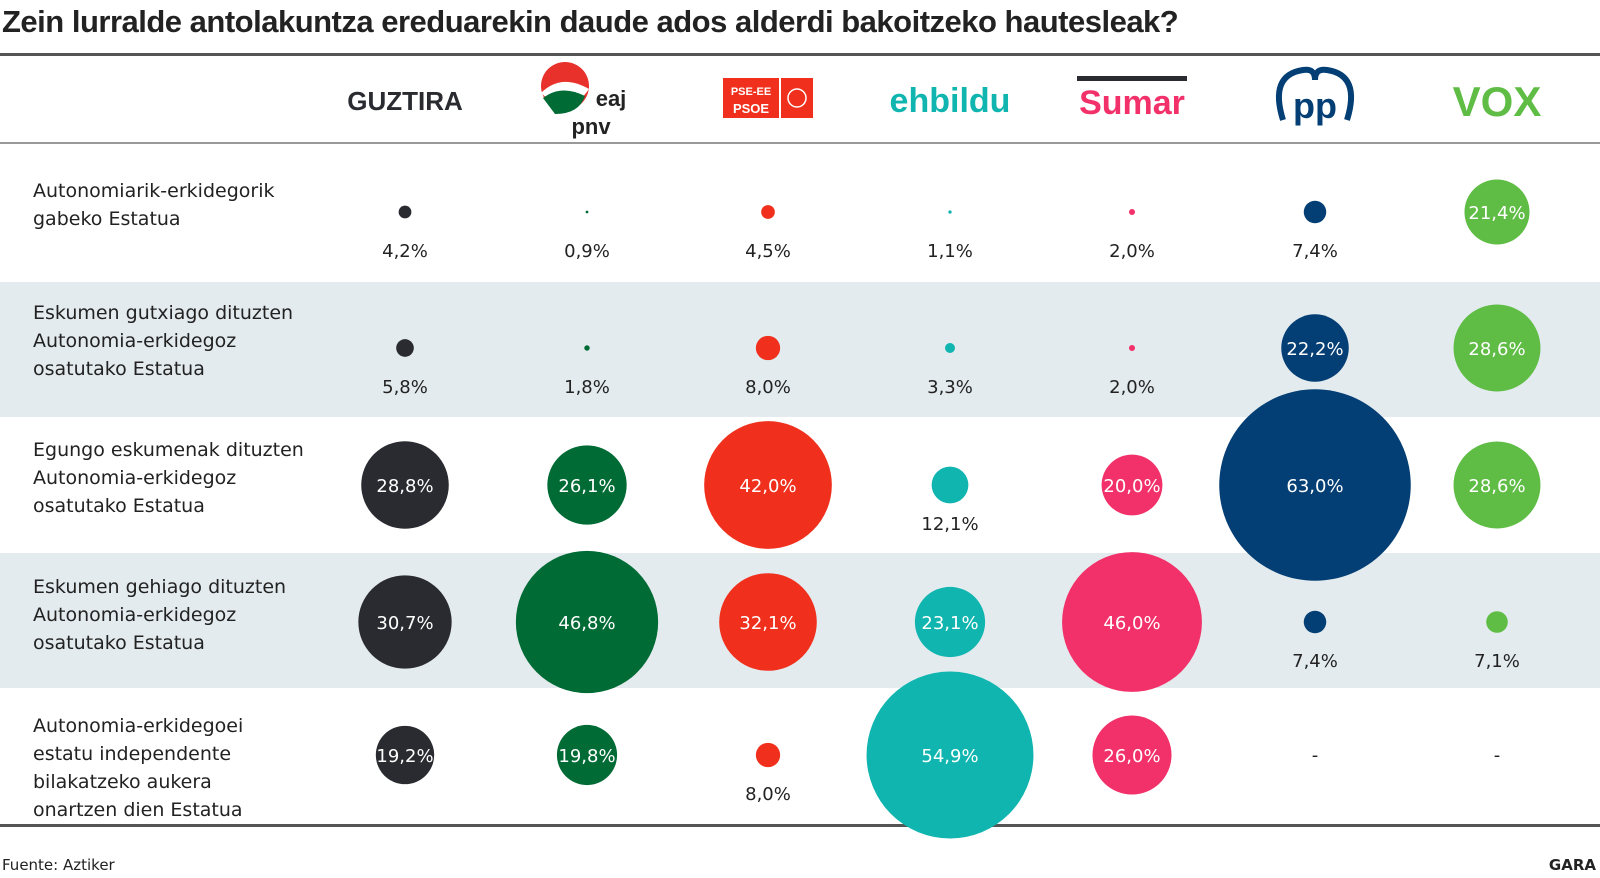  I want to click on row-label: estatu independente, so click(132, 754).